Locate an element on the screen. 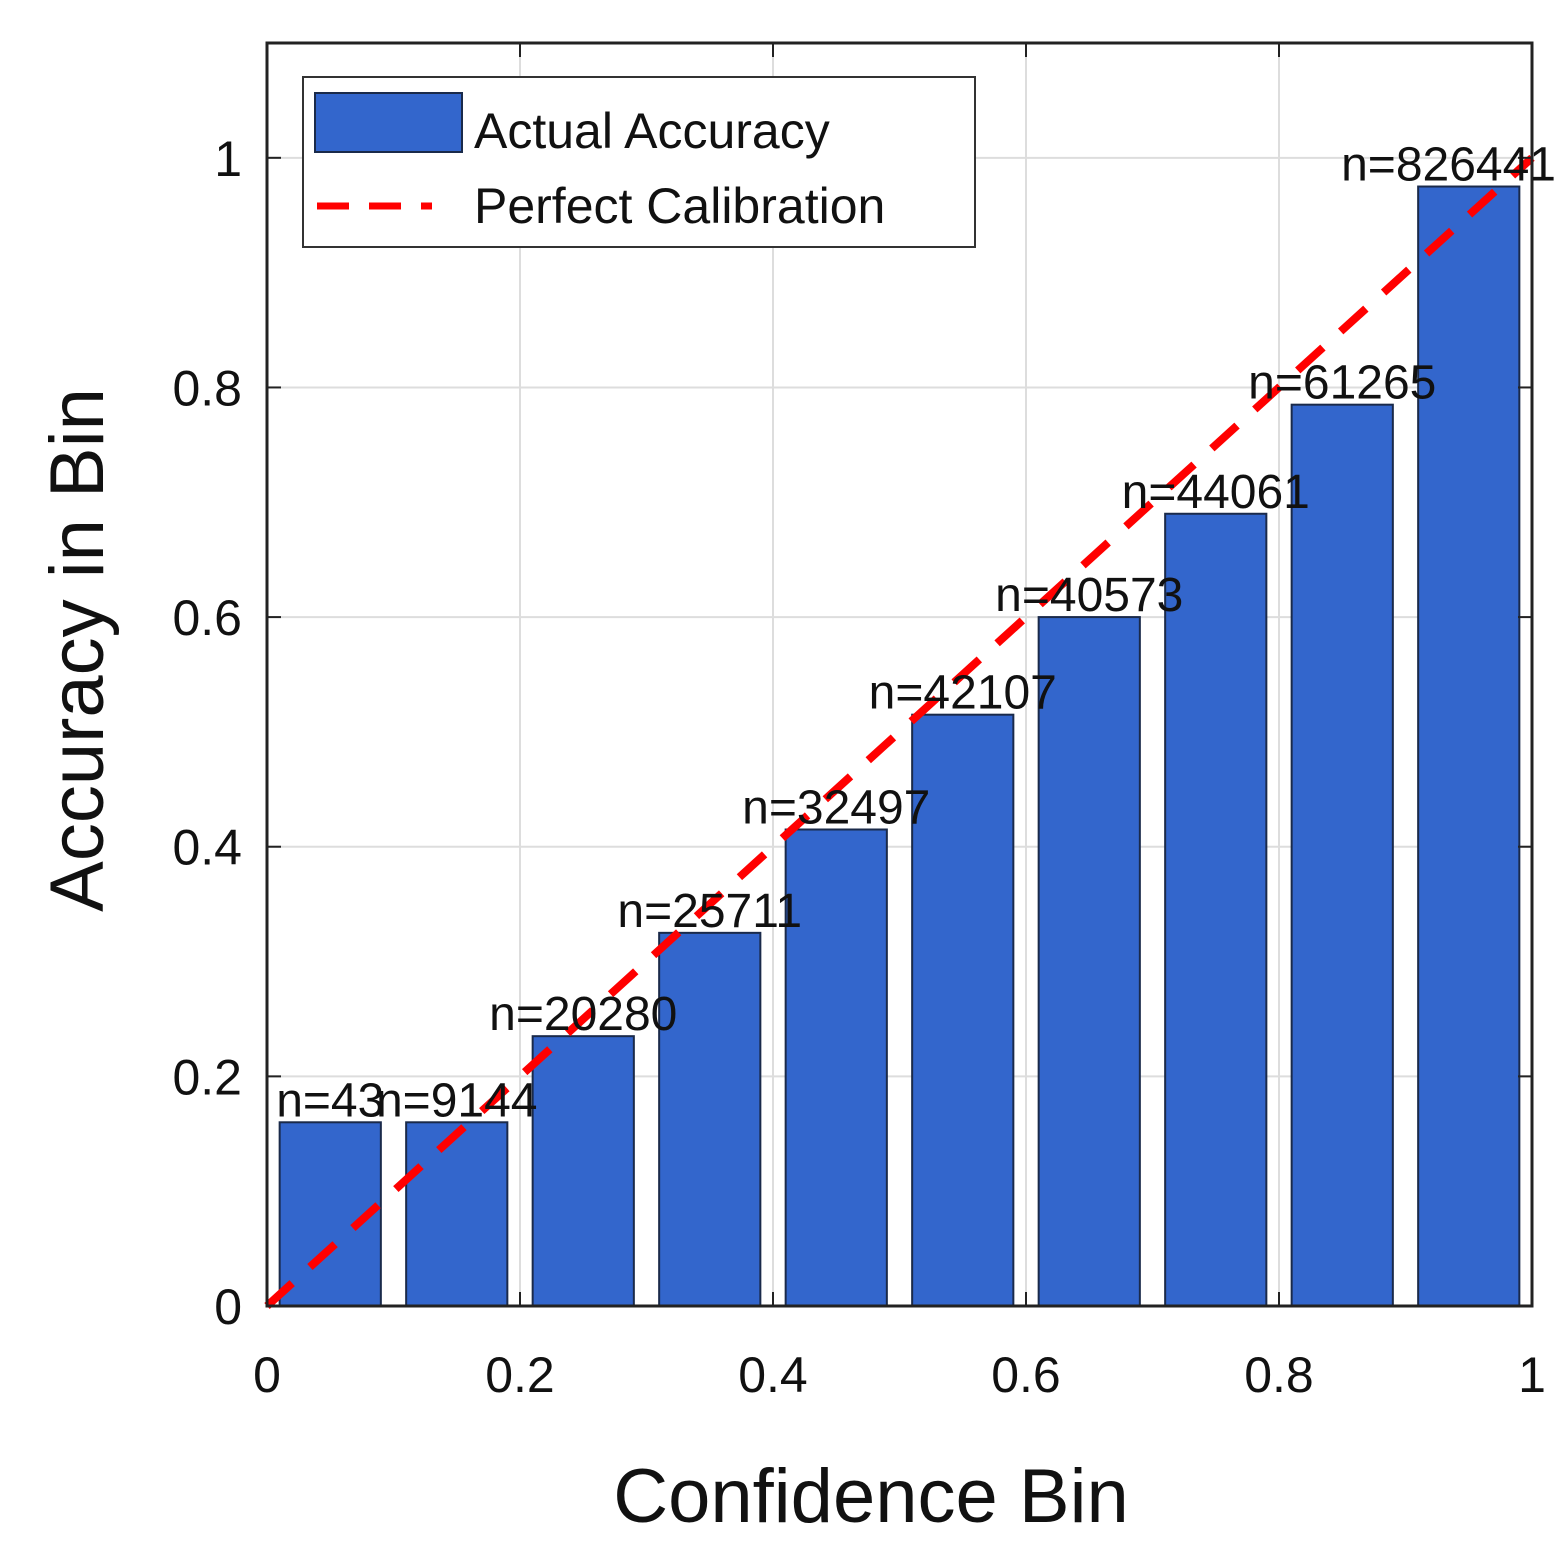  x-tick-label: 0.6 is located at coordinates (1026, 1375).